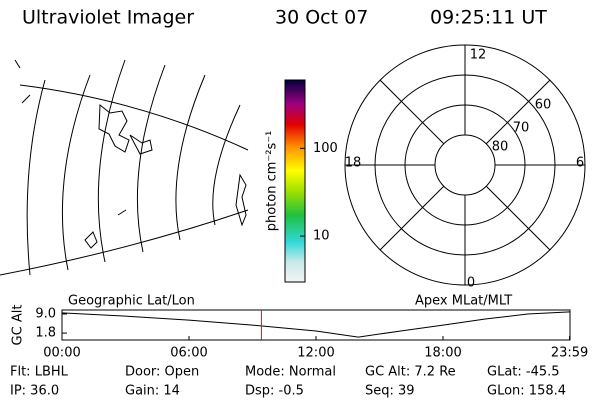  Describe the element at coordinates (569, 353) in the screenshot. I see `x-tick-label: 23:59` at that location.